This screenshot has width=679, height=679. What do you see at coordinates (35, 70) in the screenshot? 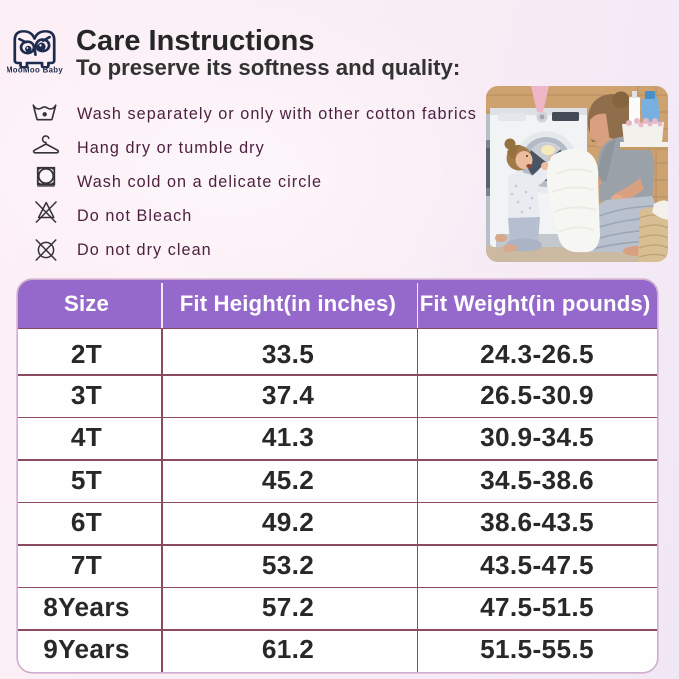
I see `svg-text: MooMoo Baby` at bounding box center [35, 70].